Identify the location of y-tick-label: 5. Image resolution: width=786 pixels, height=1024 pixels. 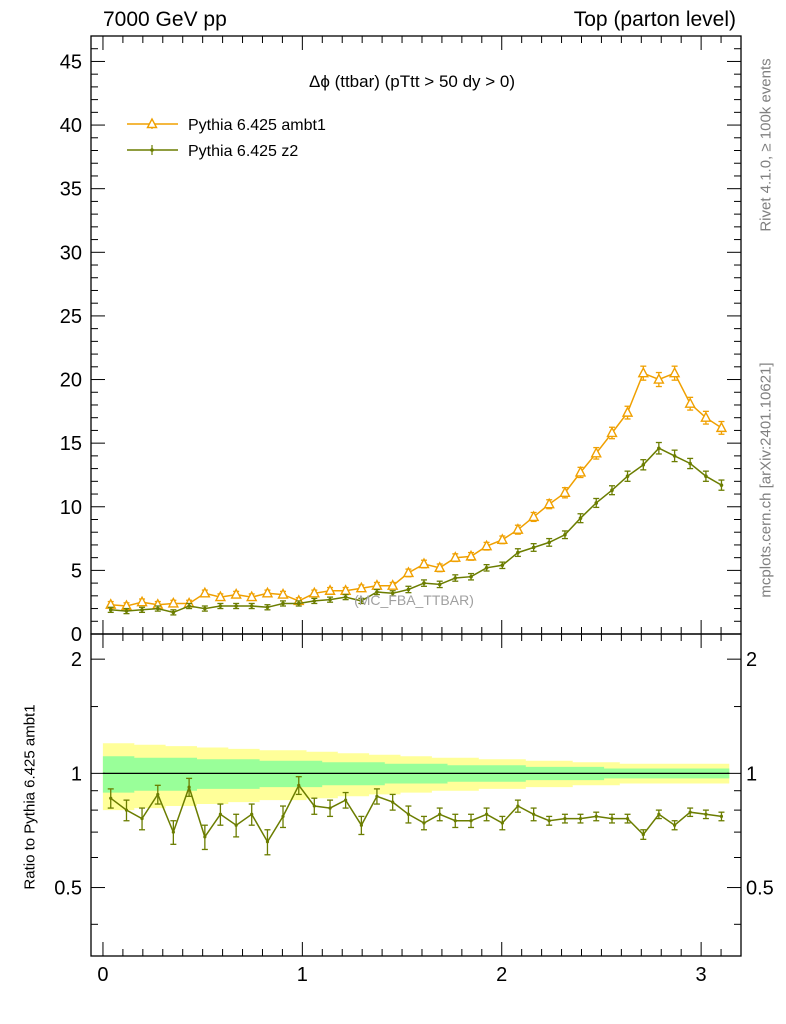
(76, 571).